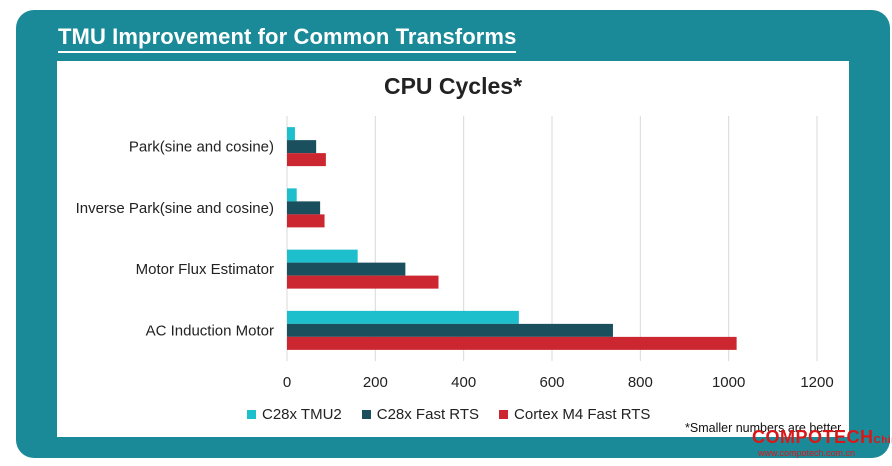  Describe the element at coordinates (428, 414) in the screenshot. I see `legend-label-1: C28x Fast RTS` at that location.